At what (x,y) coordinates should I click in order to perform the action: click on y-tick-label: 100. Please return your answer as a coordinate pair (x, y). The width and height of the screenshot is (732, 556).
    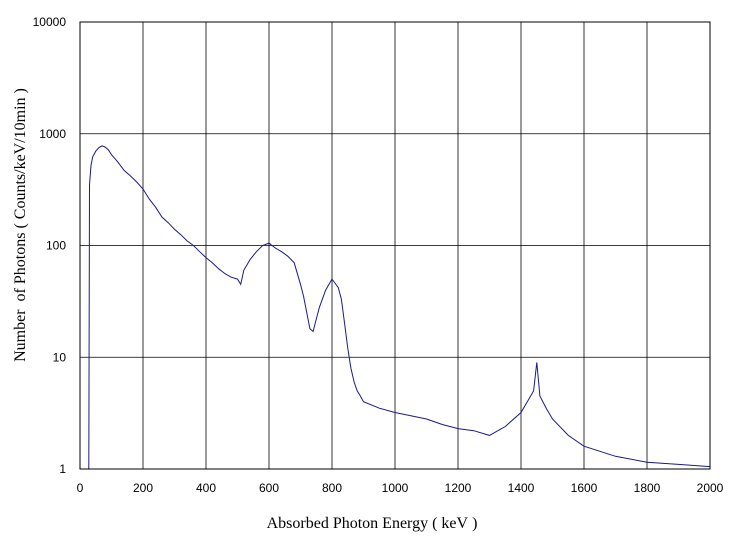
    Looking at the image, I should click on (56, 246).